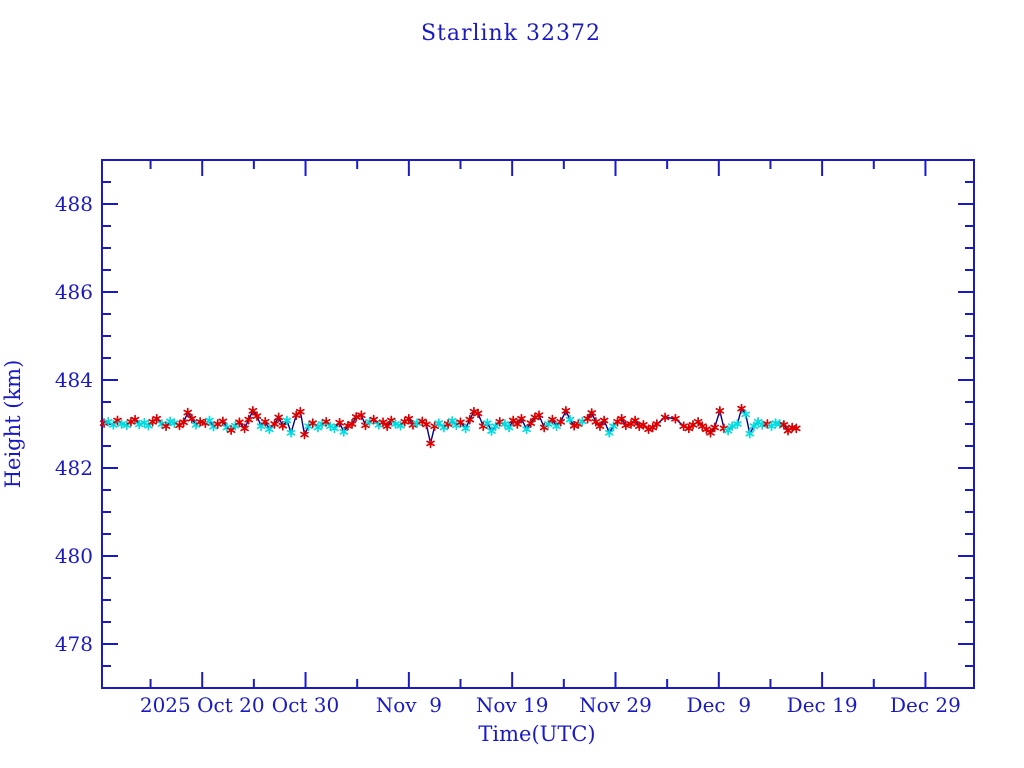  Describe the element at coordinates (536, 734) in the screenshot. I see `x-axis-title: Time(UTC)` at that location.